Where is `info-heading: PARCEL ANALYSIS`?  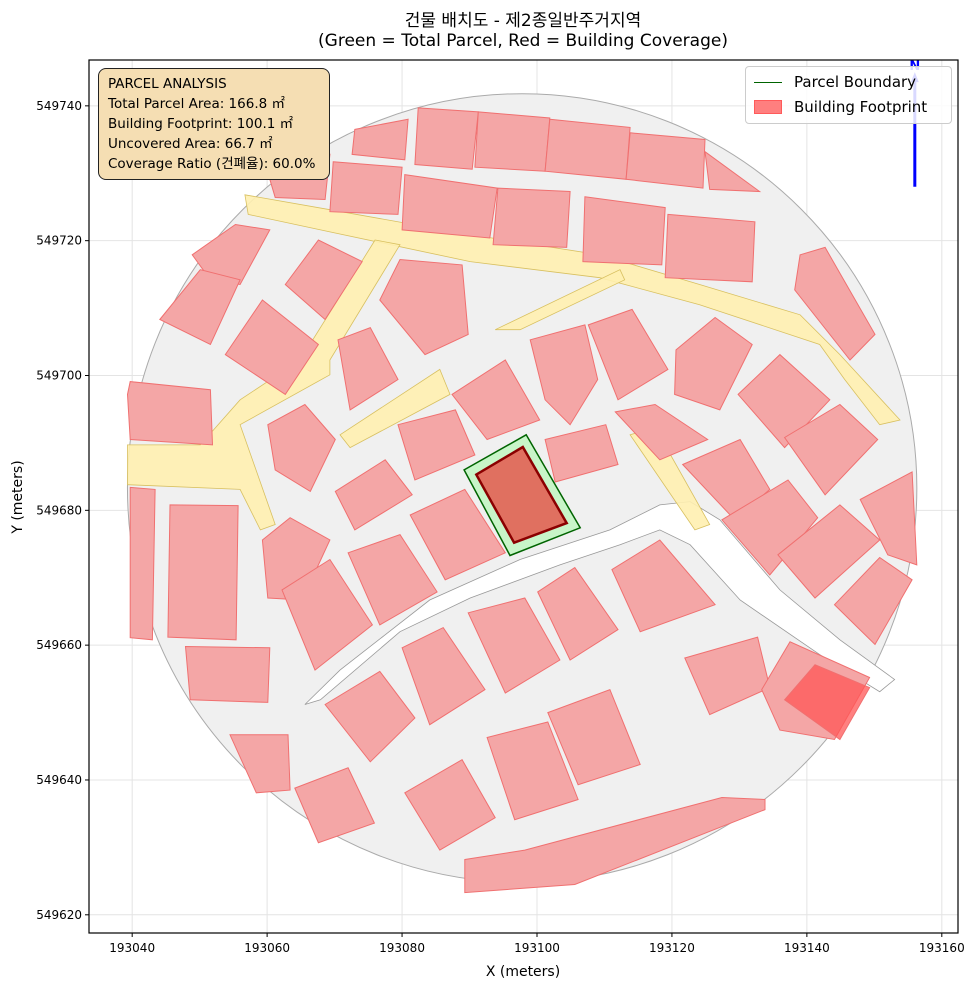
info-heading: PARCEL ANALYSIS is located at coordinates (167, 84).